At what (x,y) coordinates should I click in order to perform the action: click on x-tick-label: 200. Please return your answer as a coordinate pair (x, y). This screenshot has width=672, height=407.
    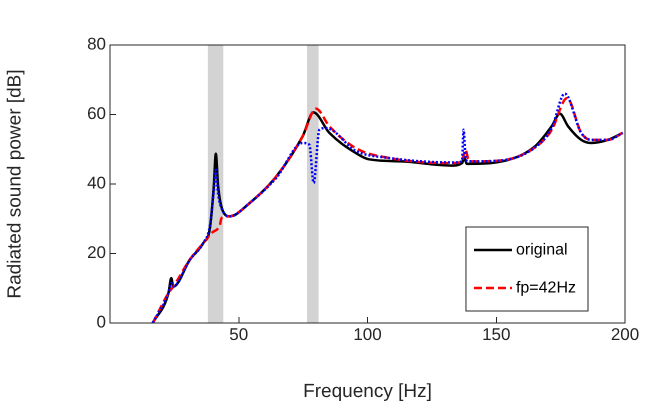
    Looking at the image, I should click on (625, 334).